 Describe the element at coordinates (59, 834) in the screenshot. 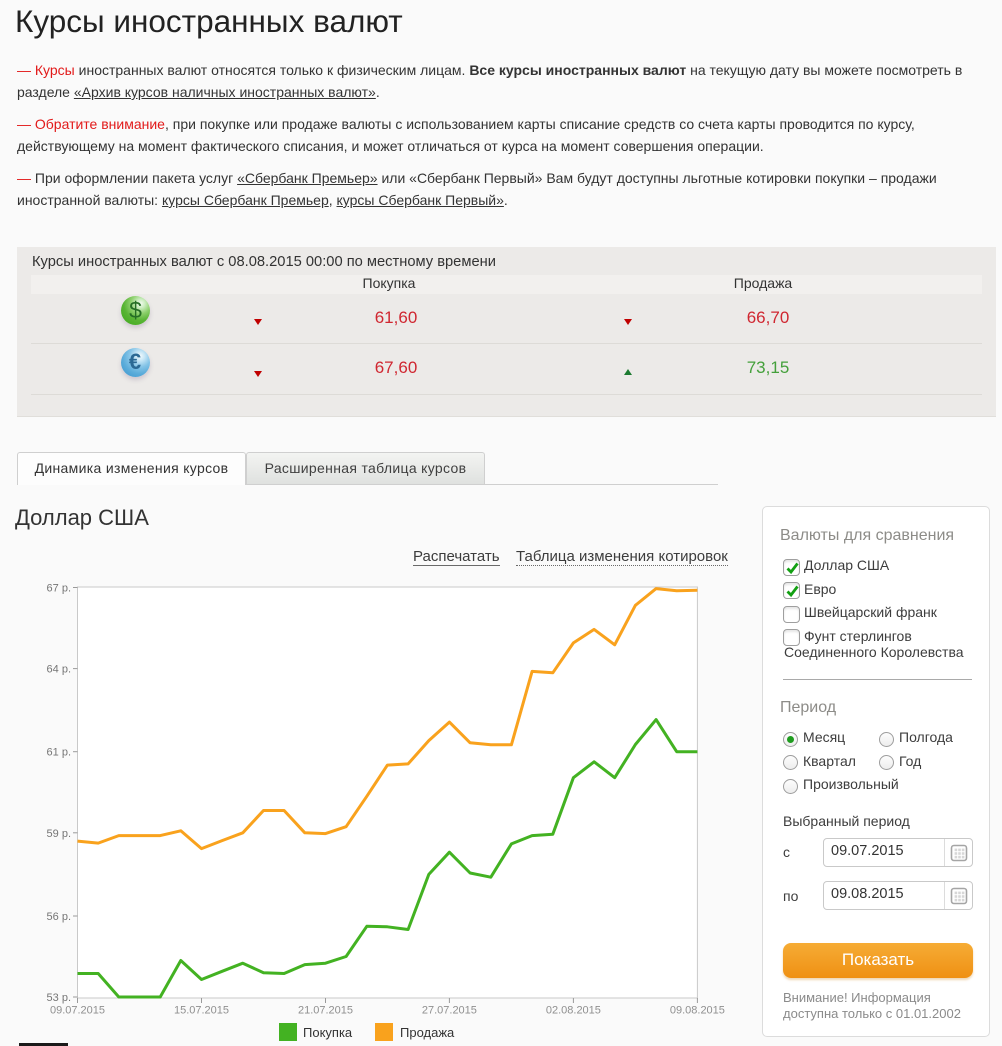

I see `svg-text: 59 р.` at that location.